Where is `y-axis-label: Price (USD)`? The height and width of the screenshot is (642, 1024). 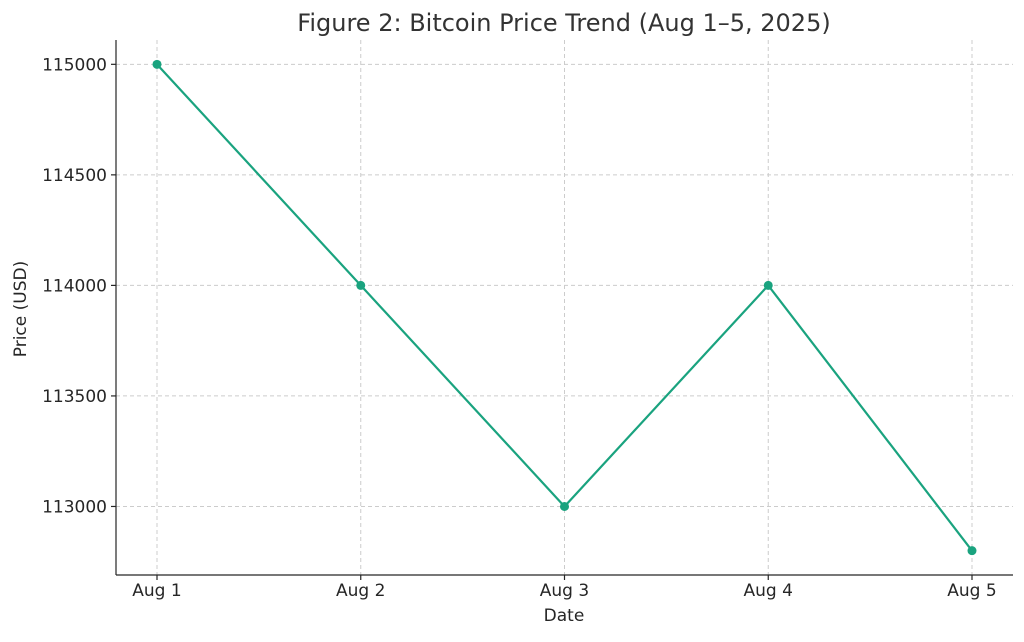 y-axis-label: Price (USD) is located at coordinates (21, 309).